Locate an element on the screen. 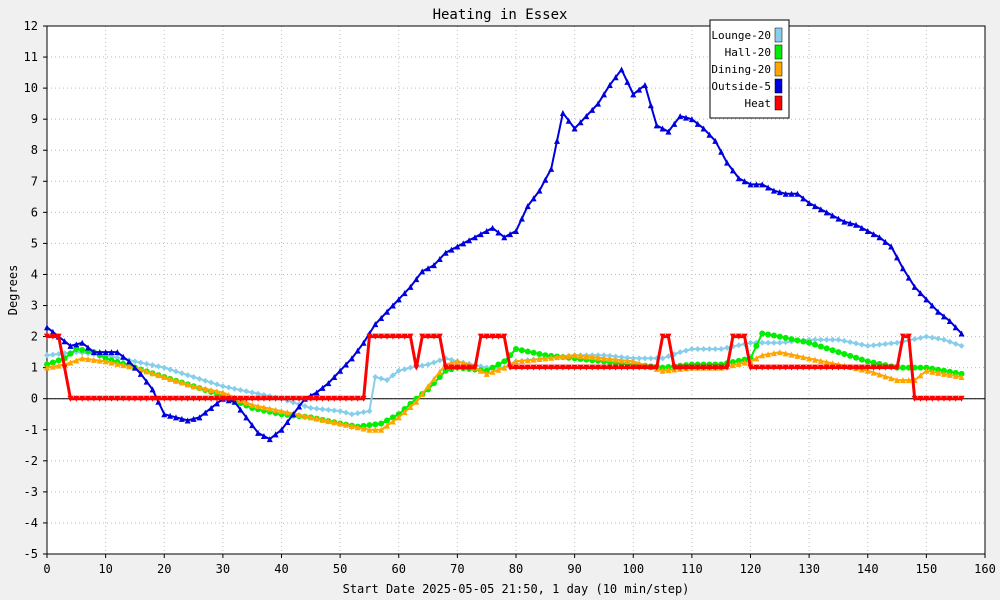  legend-label-hall-20: Hall-20 is located at coordinates (748, 52).